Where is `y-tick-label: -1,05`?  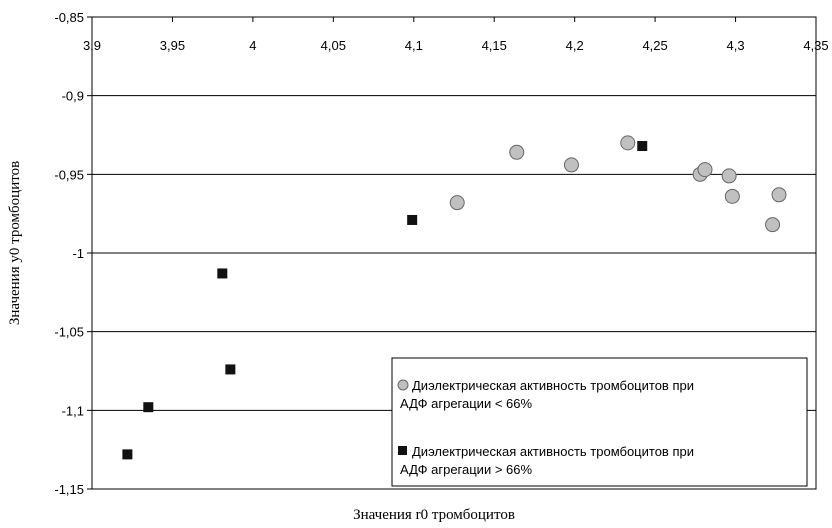 y-tick-label: -1,05 is located at coordinates (69, 332).